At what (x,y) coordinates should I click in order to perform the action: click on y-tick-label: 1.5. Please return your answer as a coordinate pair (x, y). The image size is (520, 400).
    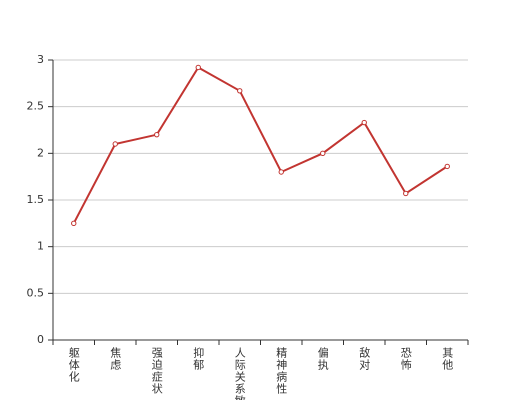
    Looking at the image, I should click on (36, 199).